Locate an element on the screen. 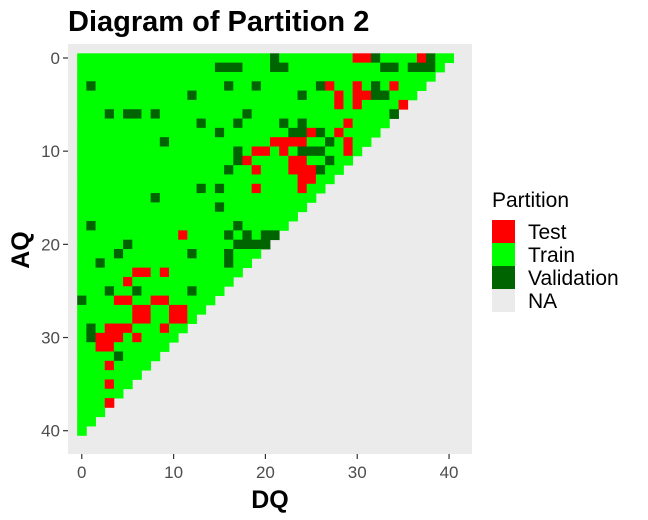 This screenshot has width=648, height=520. y-axis: 0 10 20 30 40 is located at coordinates (54, 245).